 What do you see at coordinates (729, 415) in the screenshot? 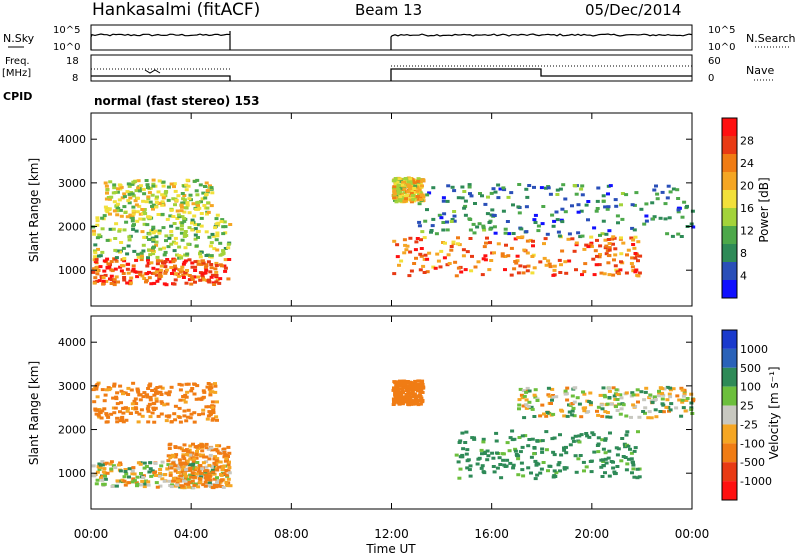
I see `colorbar-frame` at bounding box center [729, 415].